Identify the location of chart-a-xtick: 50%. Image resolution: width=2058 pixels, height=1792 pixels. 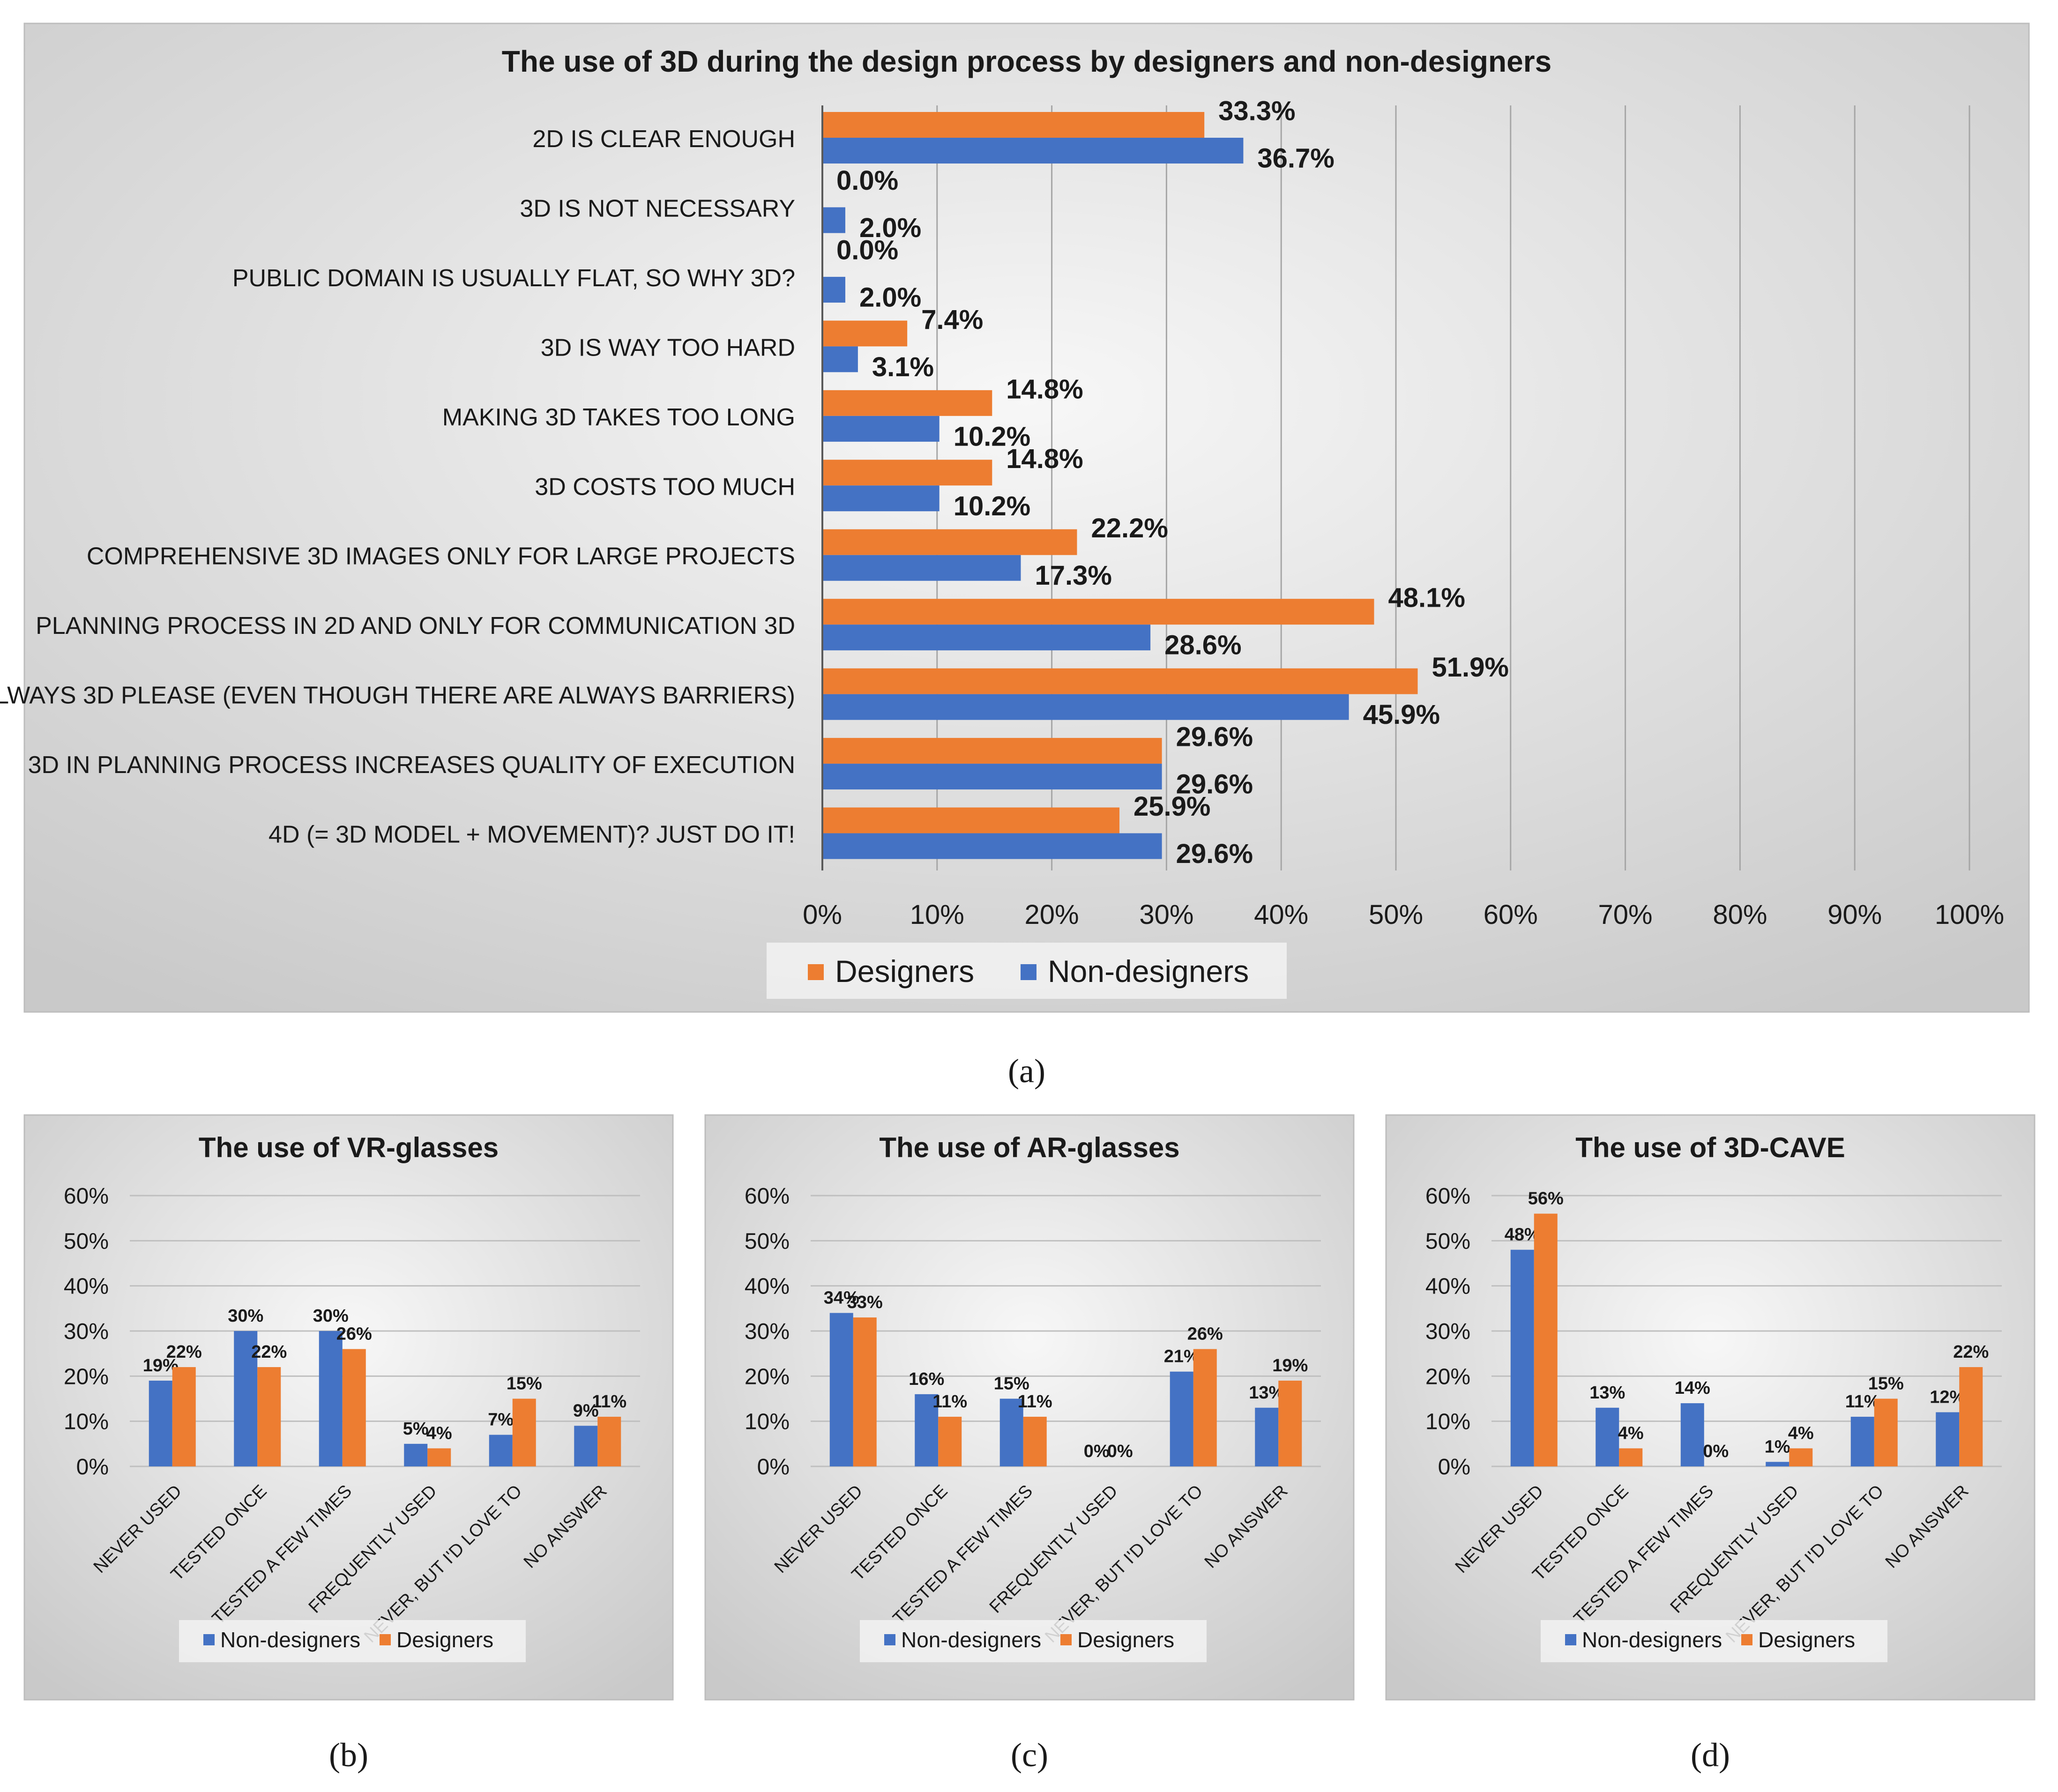
(1396, 915).